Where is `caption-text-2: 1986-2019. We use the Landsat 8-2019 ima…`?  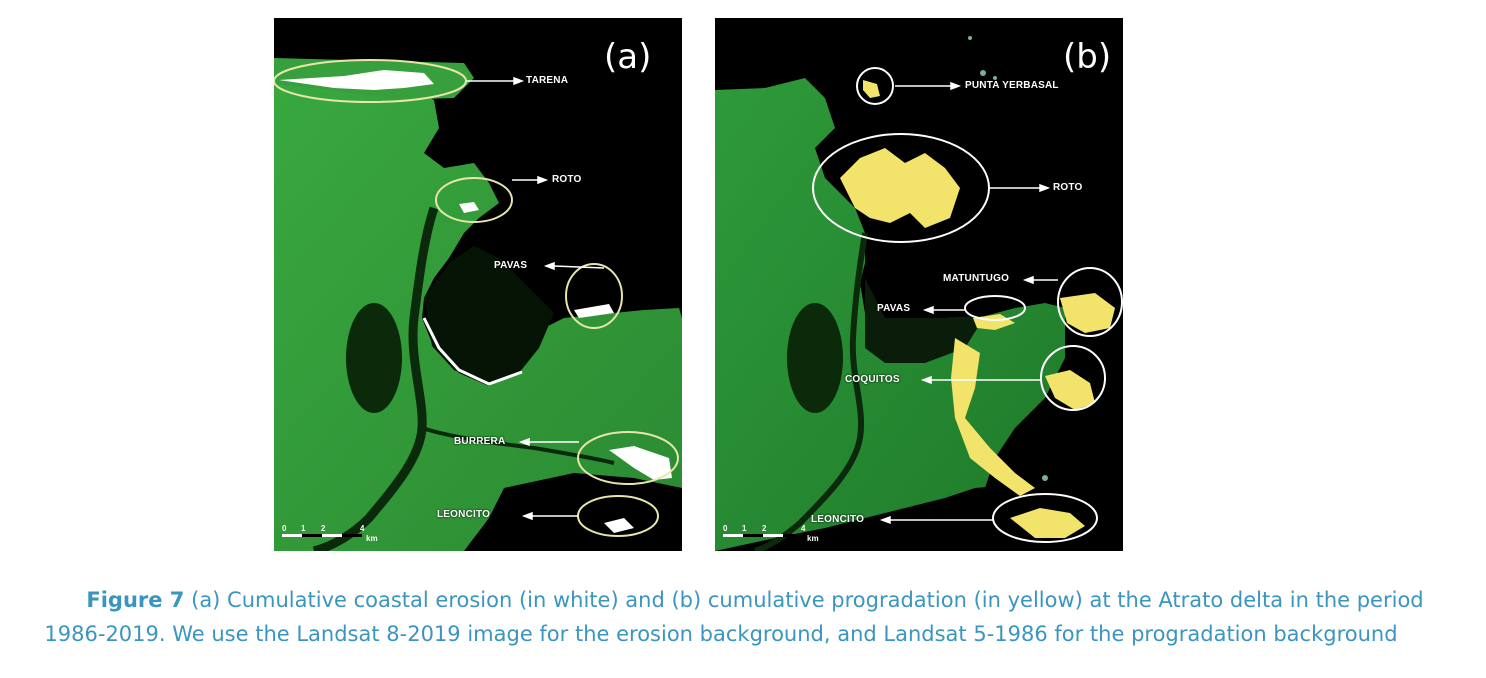 caption-text-2: 1986-2019. We use the Landsat 8-2019 ima… is located at coordinates (721, 634).